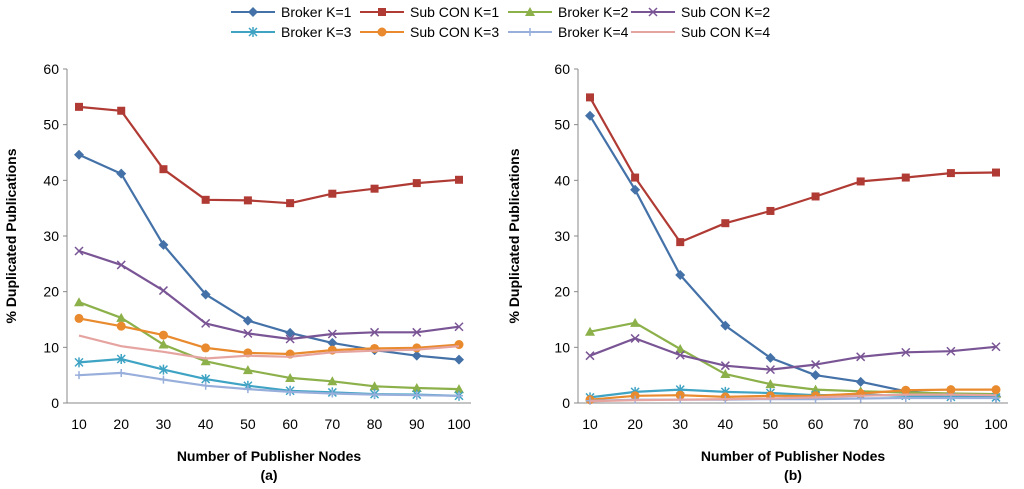 Image resolution: width=1024 pixels, height=489 pixels. Describe the element at coordinates (562, 236) in the screenshot. I see `y-tick-label: 30` at that location.